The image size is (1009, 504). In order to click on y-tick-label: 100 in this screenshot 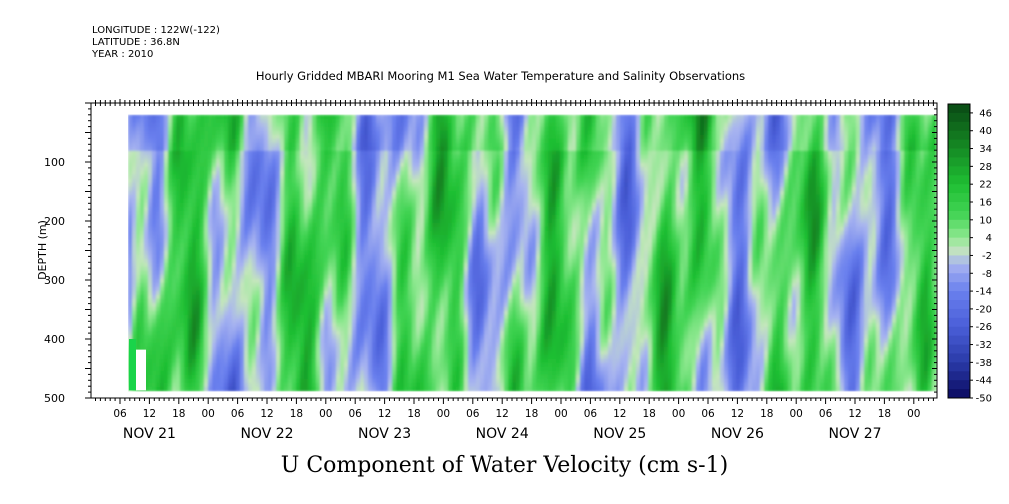, I will do `click(54, 162)`.